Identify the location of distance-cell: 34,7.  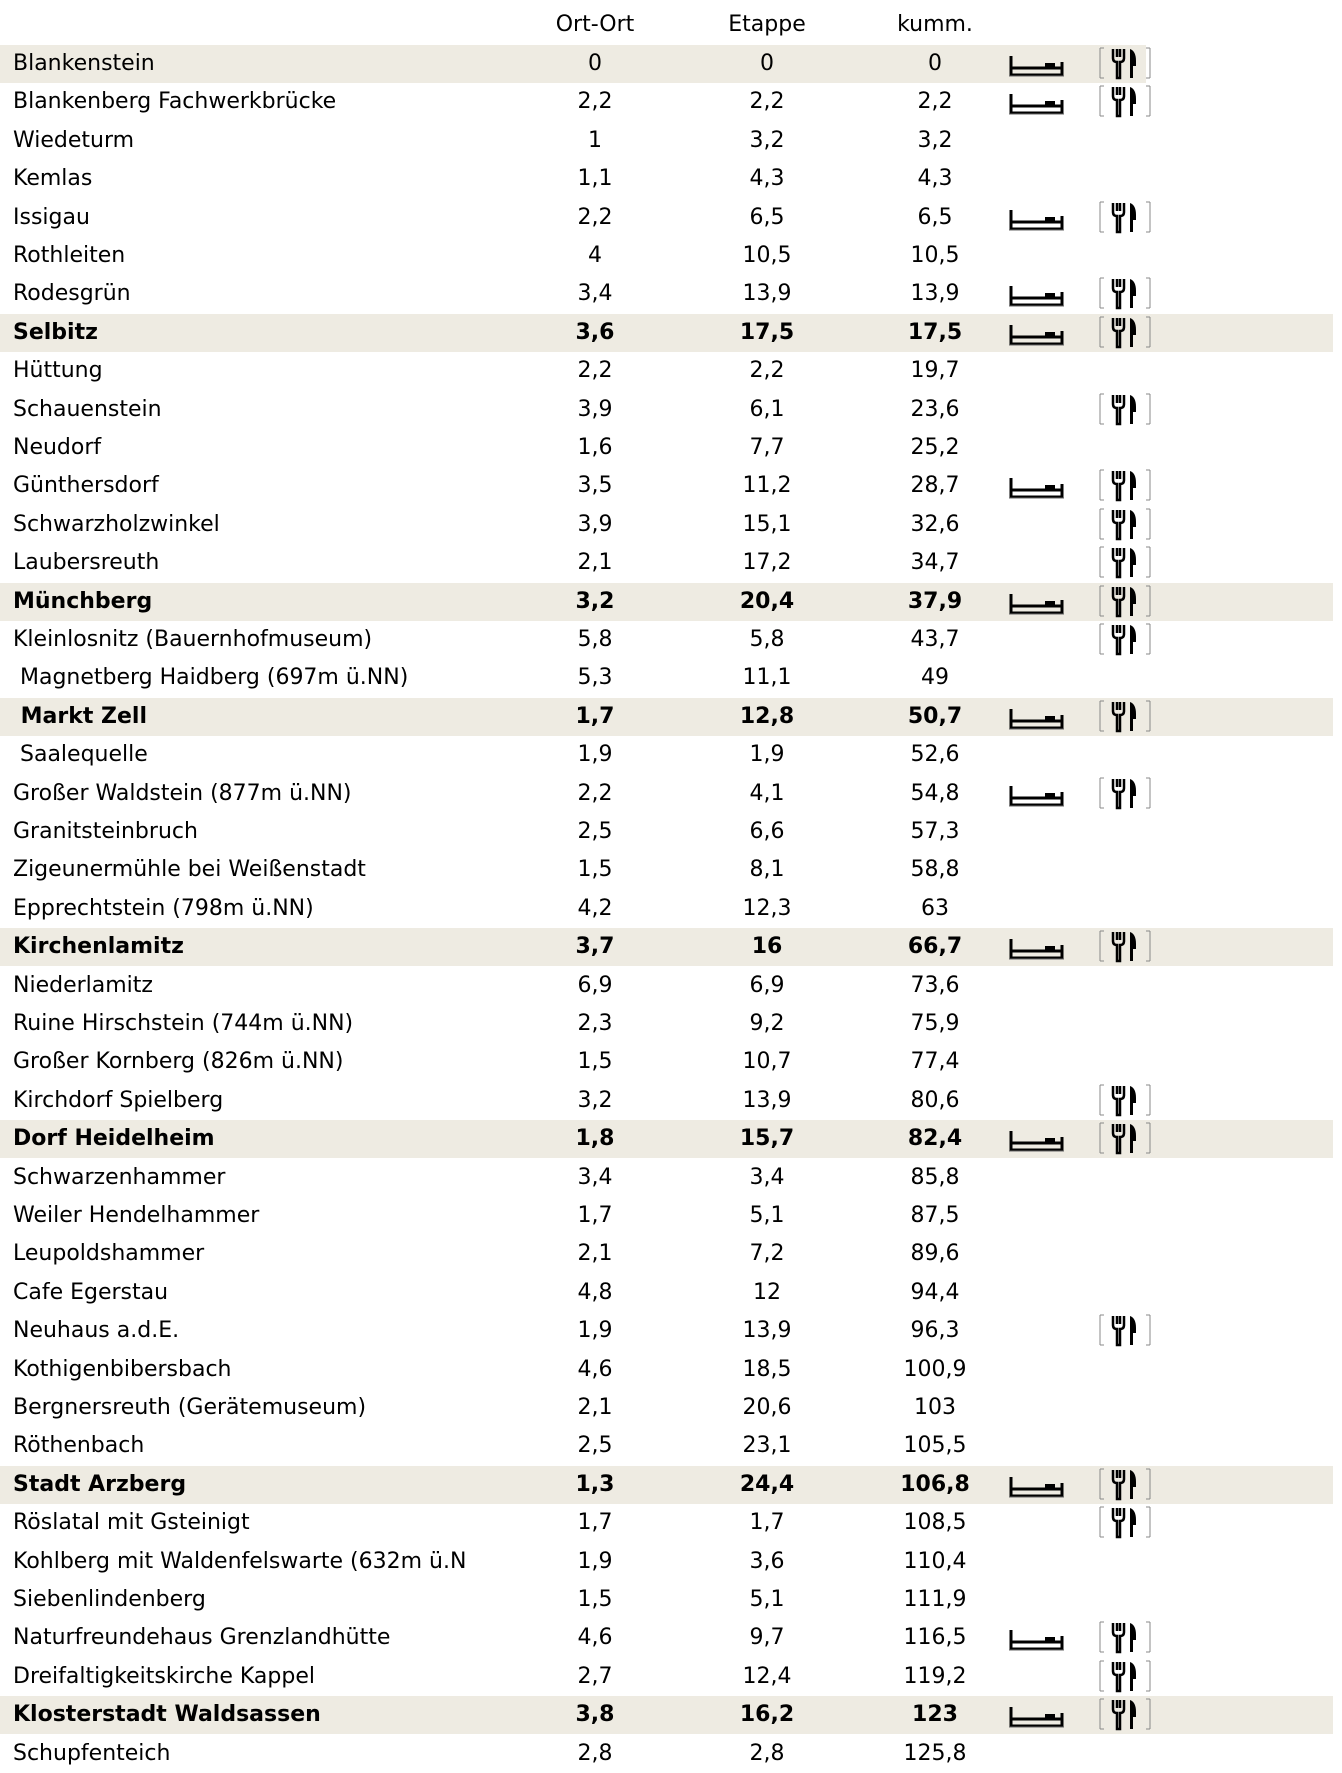
(935, 563).